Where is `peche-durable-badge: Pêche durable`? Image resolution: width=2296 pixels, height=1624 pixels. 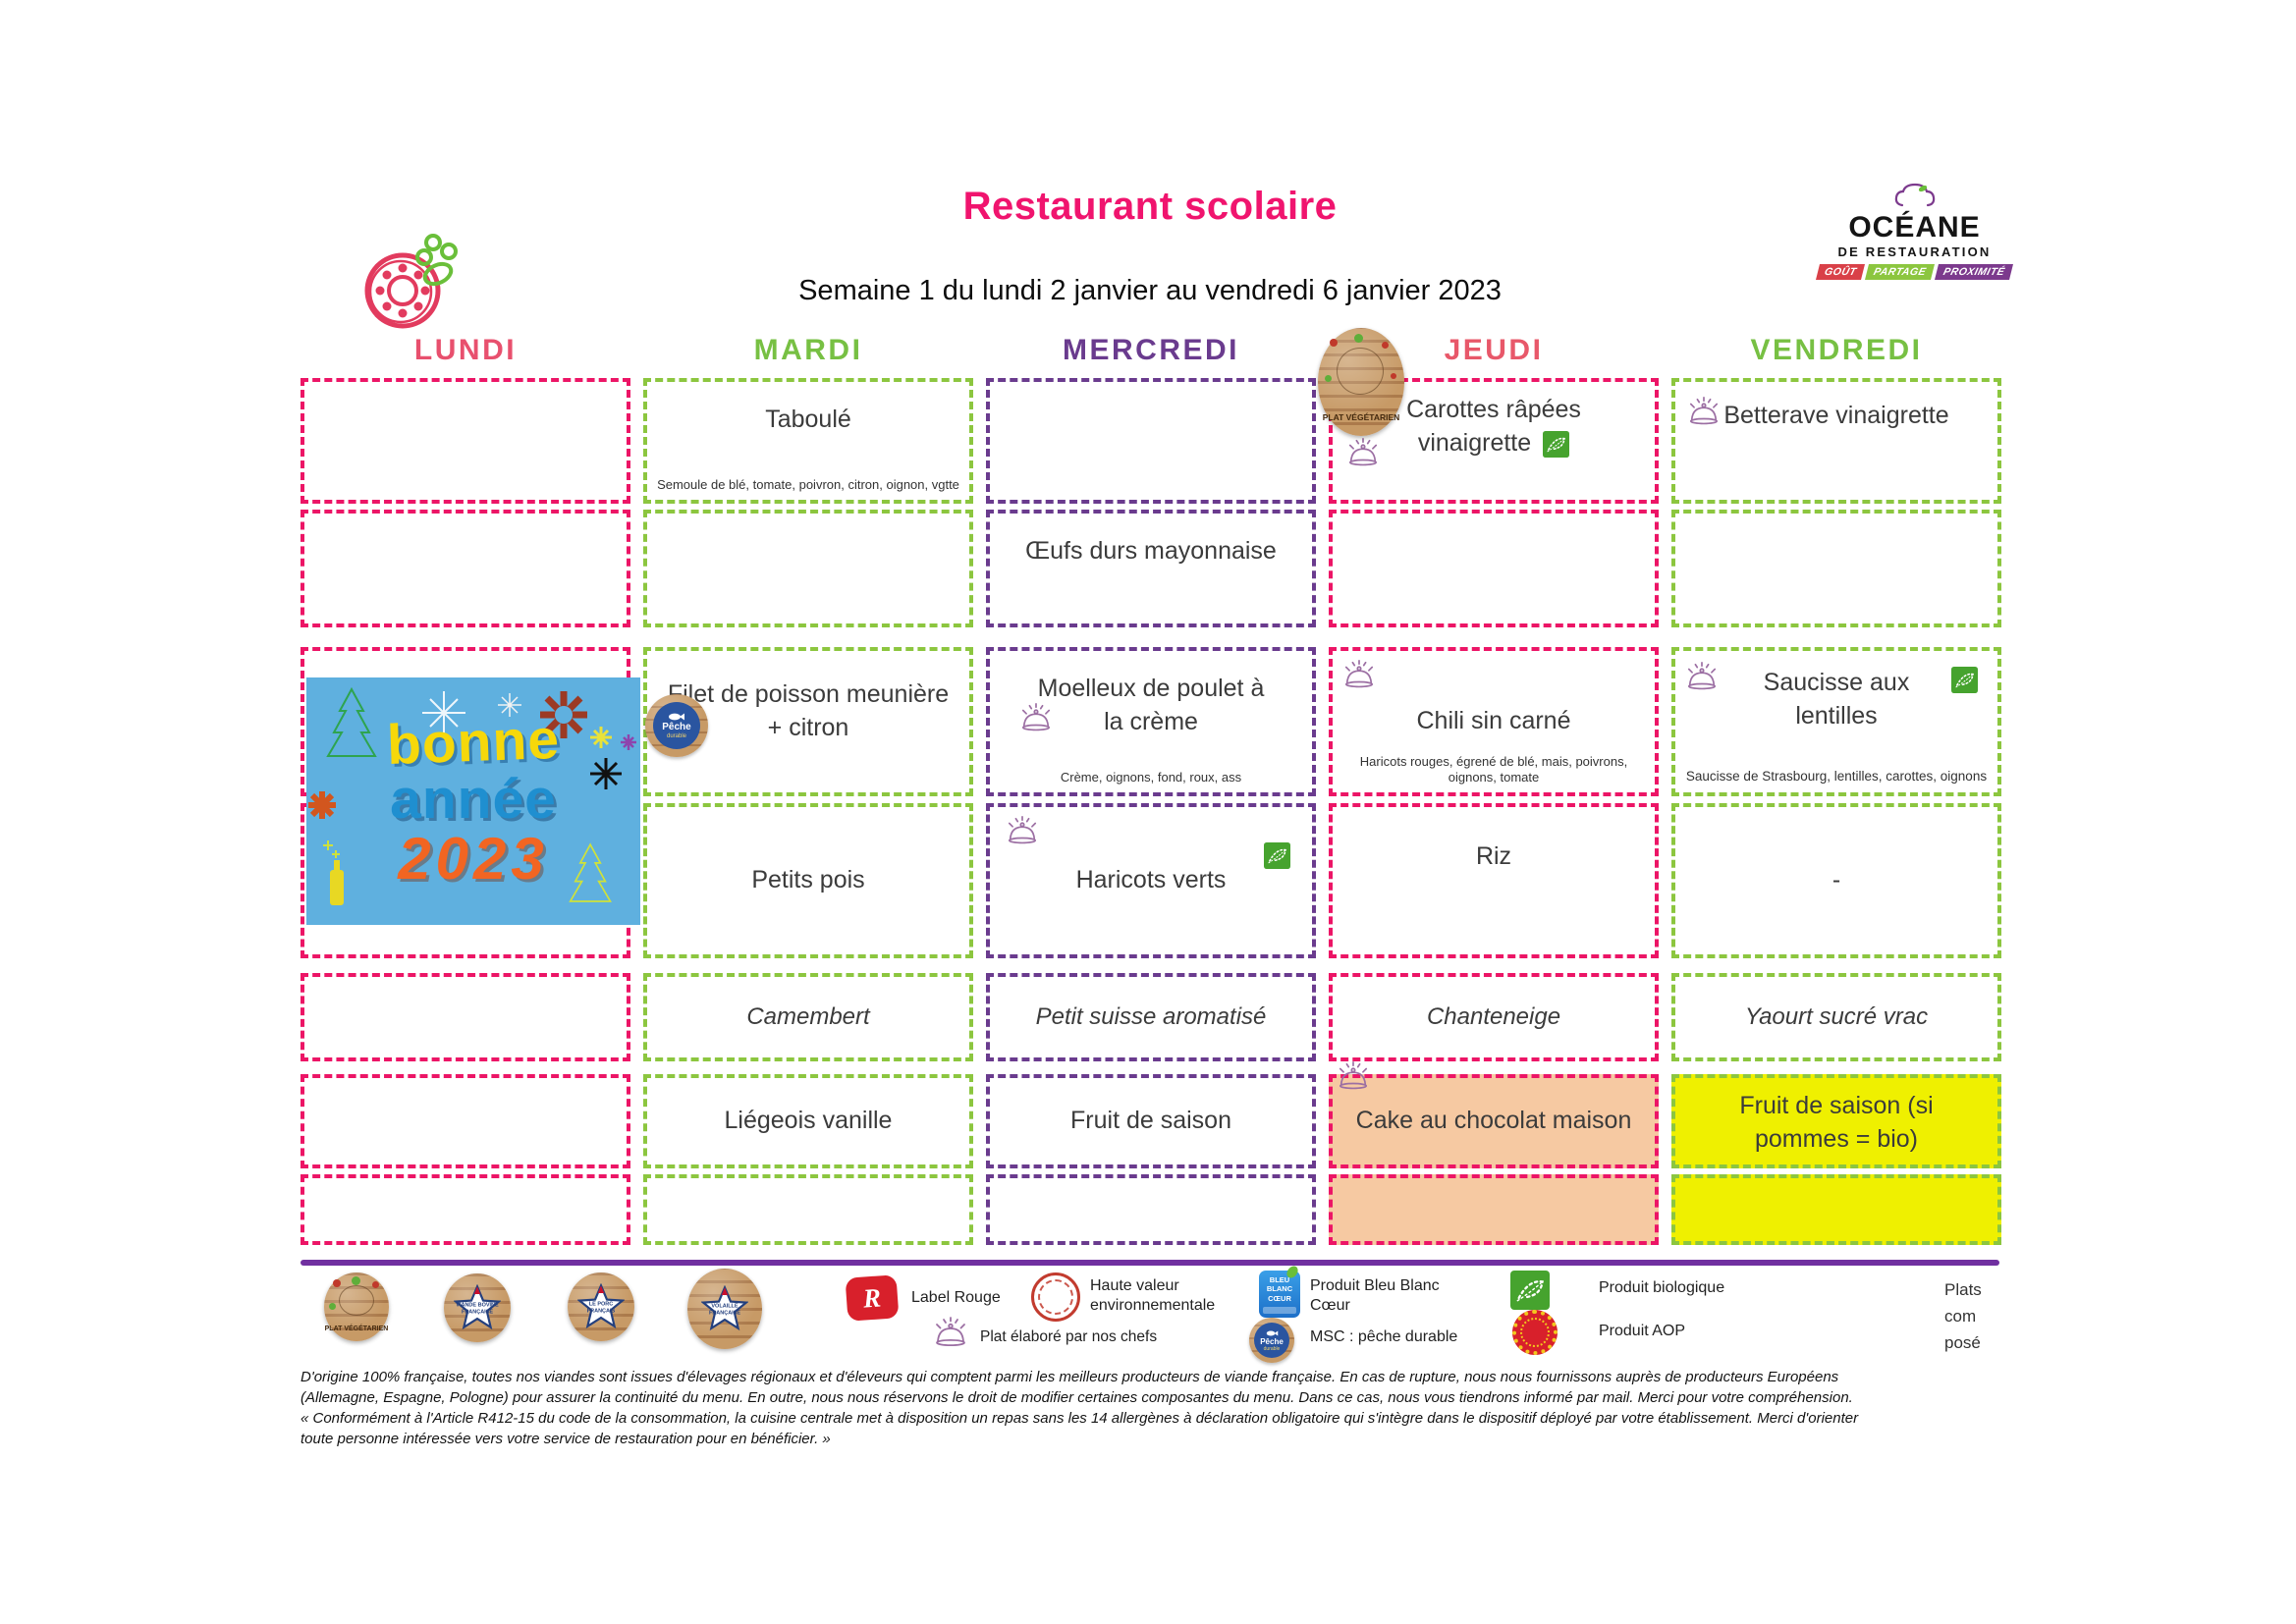
peche-durable-badge: Pêche durable is located at coordinates (1271, 1340).